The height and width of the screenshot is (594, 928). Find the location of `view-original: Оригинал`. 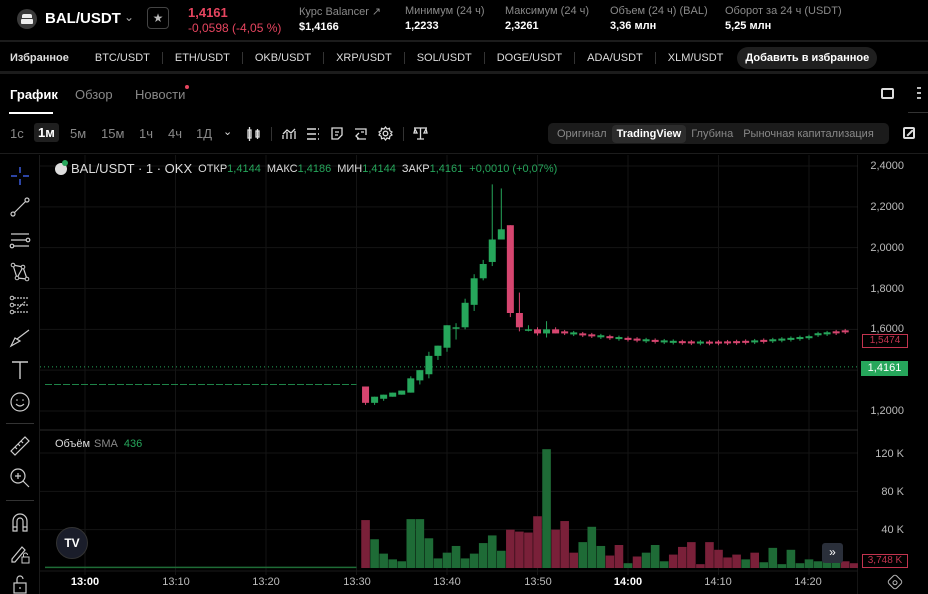

view-original: Оригинал is located at coordinates (582, 133).